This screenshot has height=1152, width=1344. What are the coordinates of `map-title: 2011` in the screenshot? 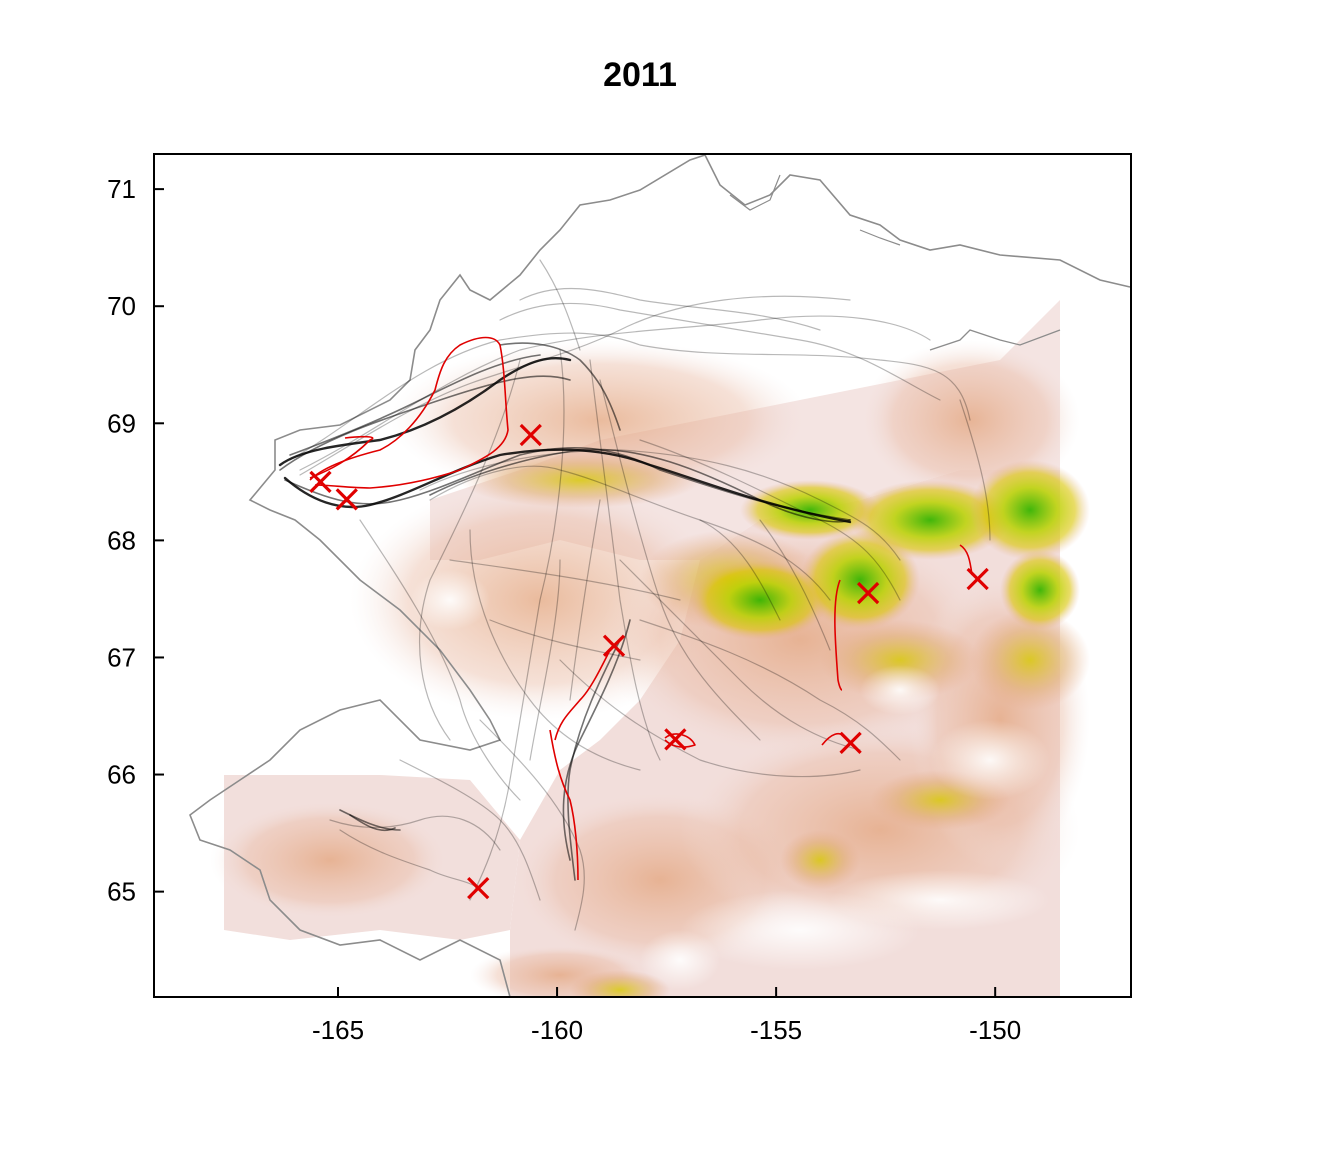 It's located at (640, 75).